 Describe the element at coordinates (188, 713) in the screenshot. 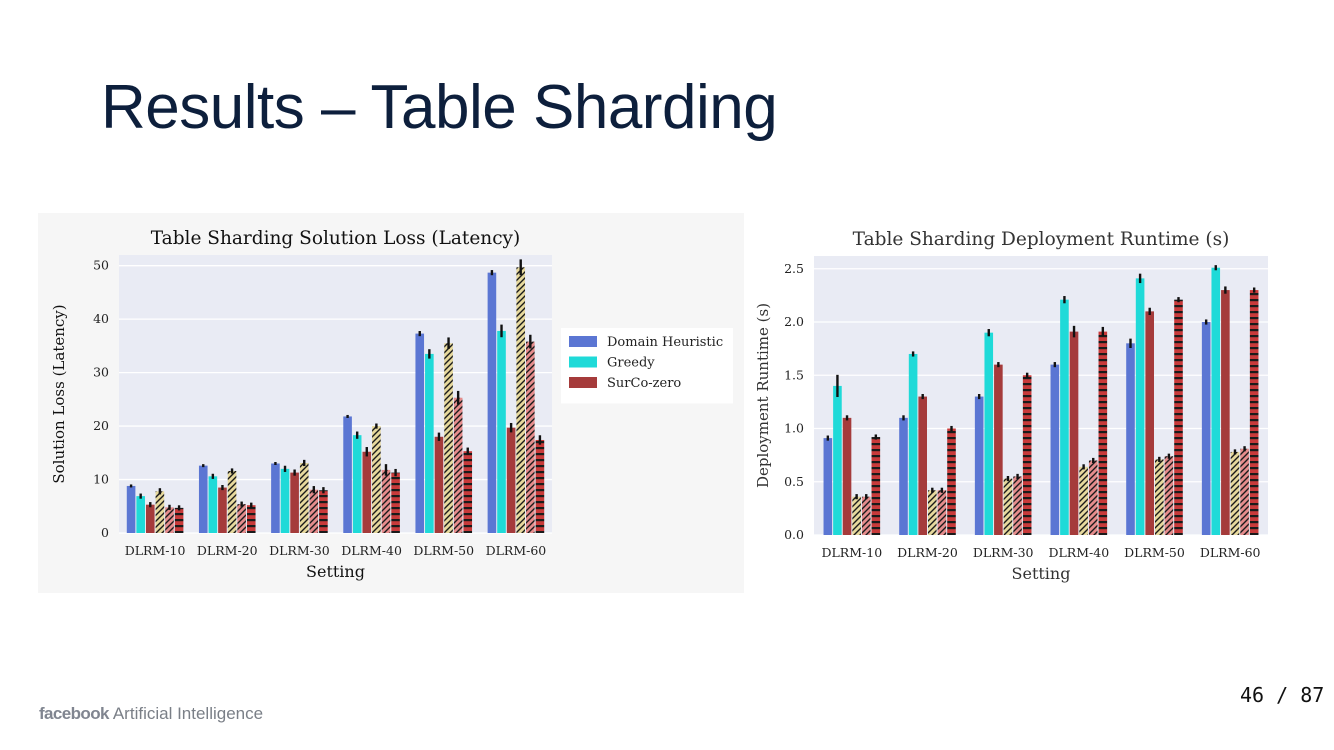

I see `footer-text: Artificial Intelligence` at that location.